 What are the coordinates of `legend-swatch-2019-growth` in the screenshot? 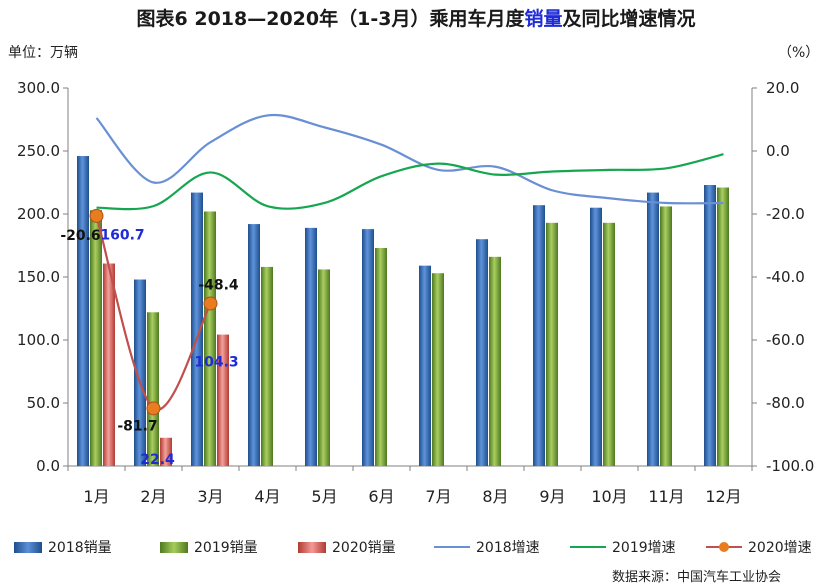 It's located at (588, 547).